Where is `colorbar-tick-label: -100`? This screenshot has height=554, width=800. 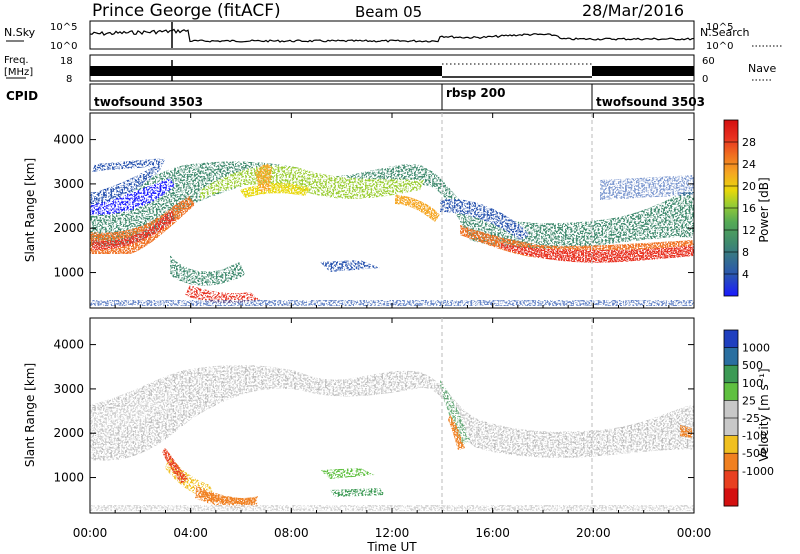
colorbar-tick-label: -100 is located at coordinates (754, 436).